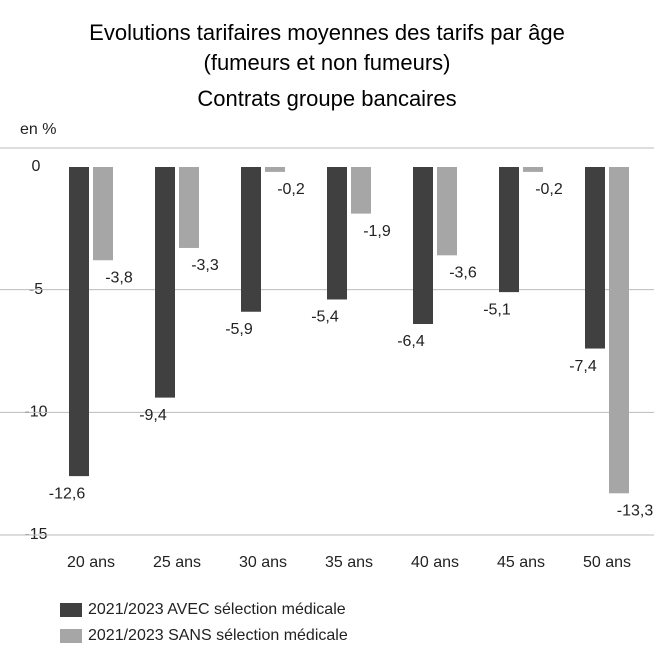  Describe the element at coordinates (411, 341) in the screenshot. I see `value-label: -6,4` at that location.